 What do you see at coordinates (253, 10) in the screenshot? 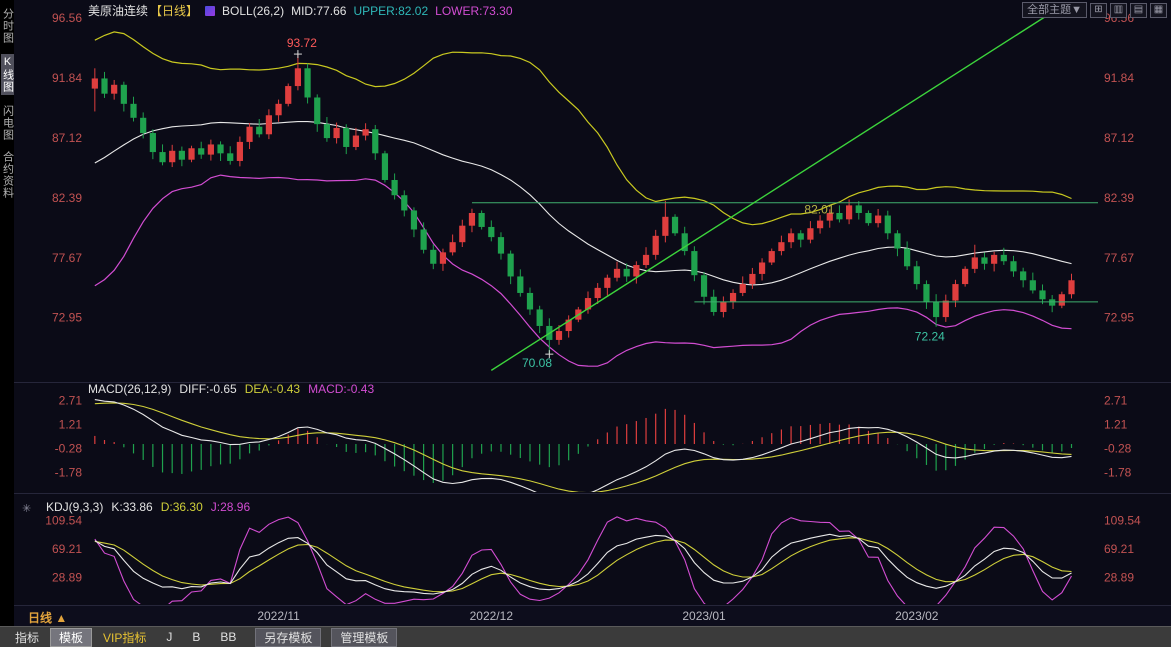
I see `boll-title: BOLL(26,2)` at bounding box center [253, 10].